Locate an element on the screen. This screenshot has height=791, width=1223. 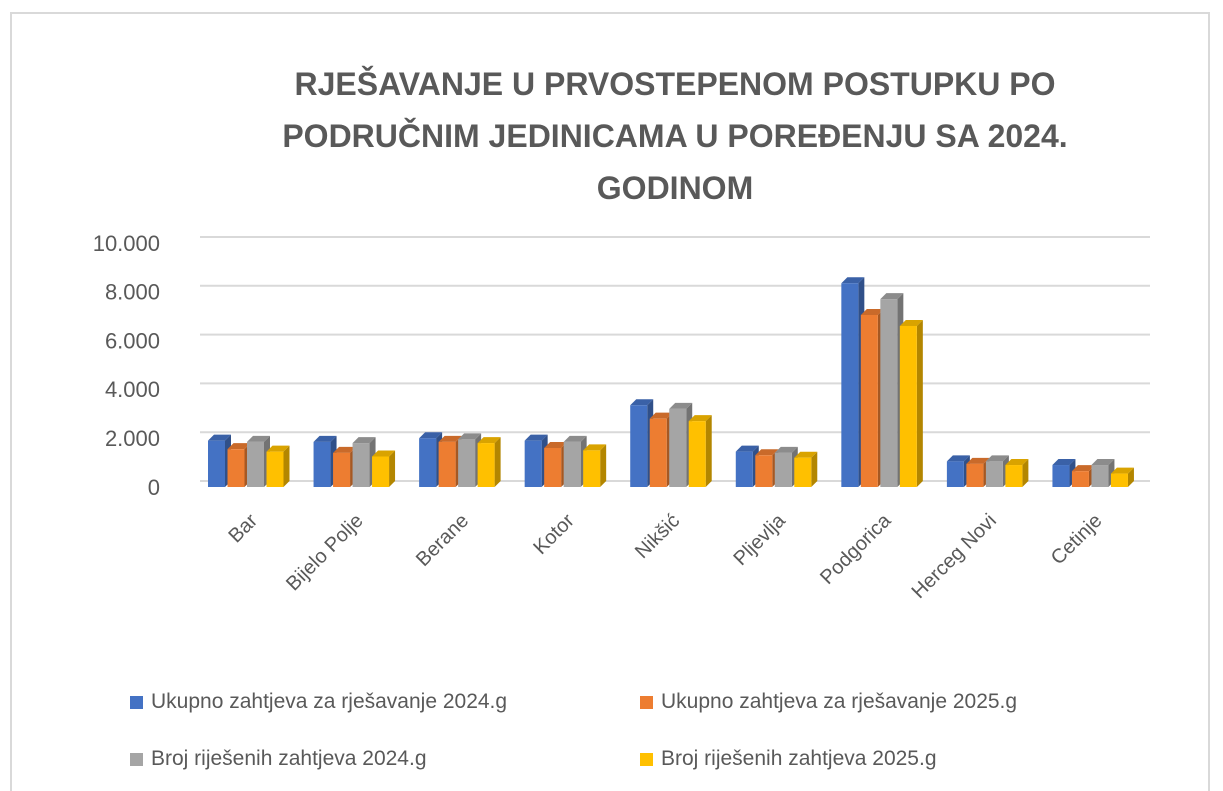
y-tick-label: 2.000 is located at coordinates (132, 438).